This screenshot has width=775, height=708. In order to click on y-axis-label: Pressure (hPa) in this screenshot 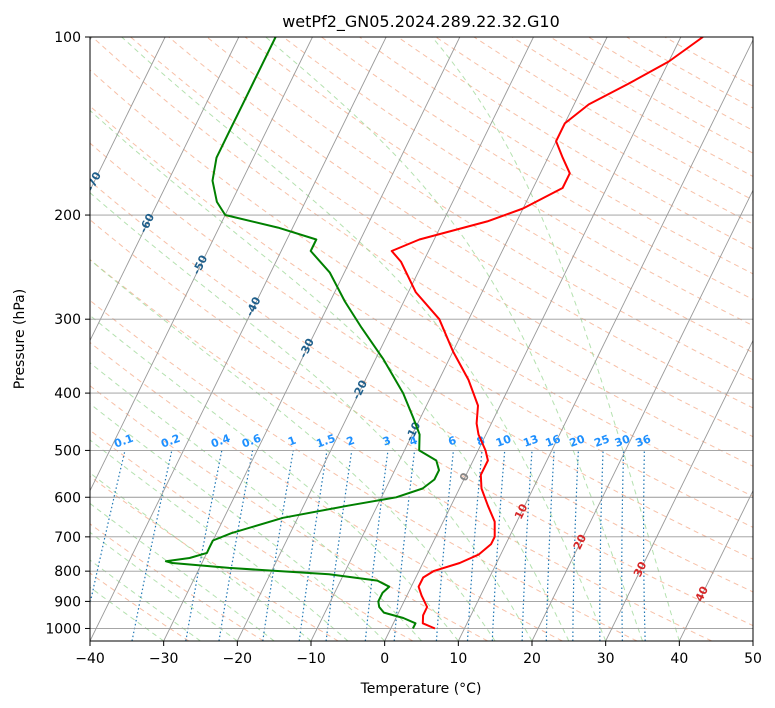, I will do `click(20, 339)`.